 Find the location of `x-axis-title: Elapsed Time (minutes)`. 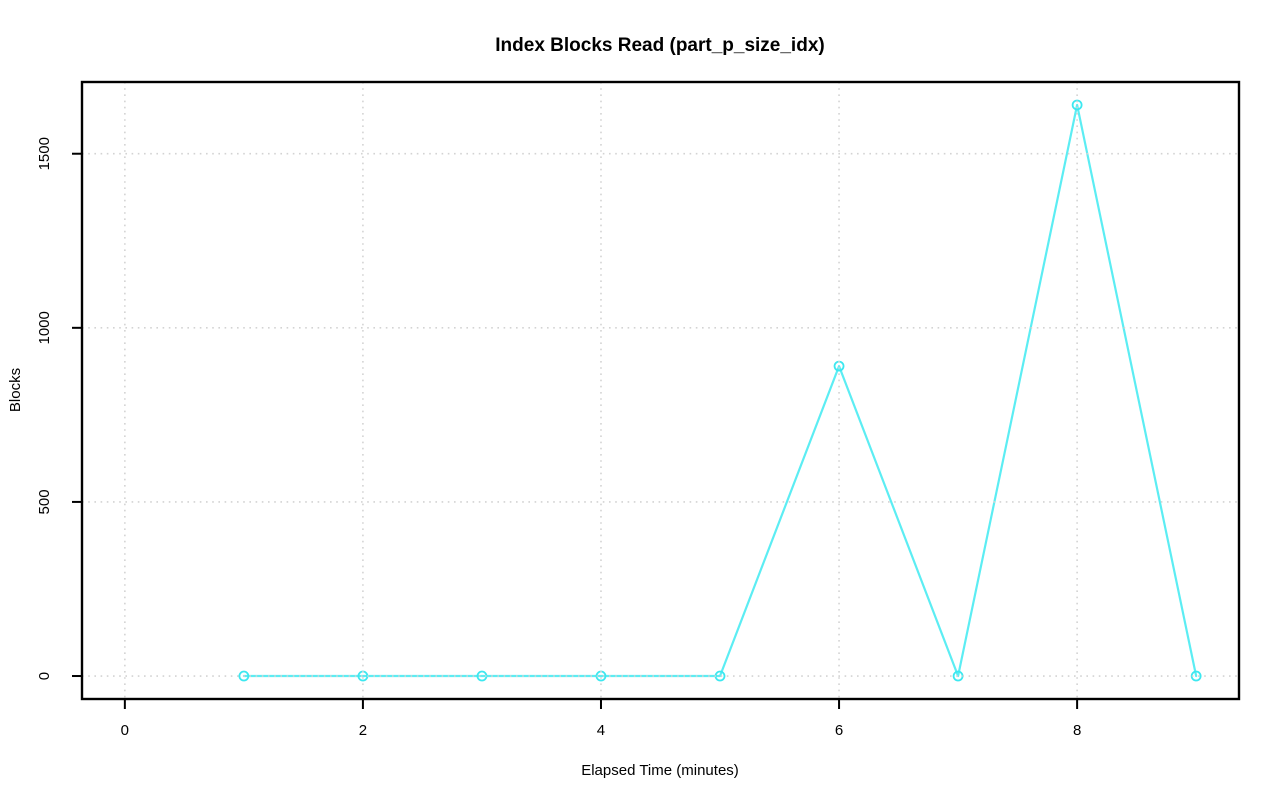

x-axis-title: Elapsed Time (minutes) is located at coordinates (660, 770).